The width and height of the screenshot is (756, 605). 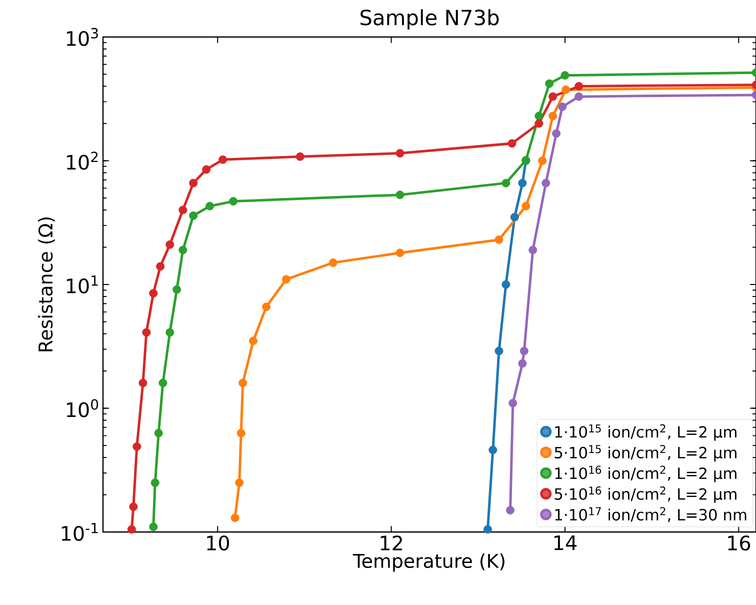 What do you see at coordinates (218, 543) in the screenshot?
I see `x-tick-label: 10` at bounding box center [218, 543].